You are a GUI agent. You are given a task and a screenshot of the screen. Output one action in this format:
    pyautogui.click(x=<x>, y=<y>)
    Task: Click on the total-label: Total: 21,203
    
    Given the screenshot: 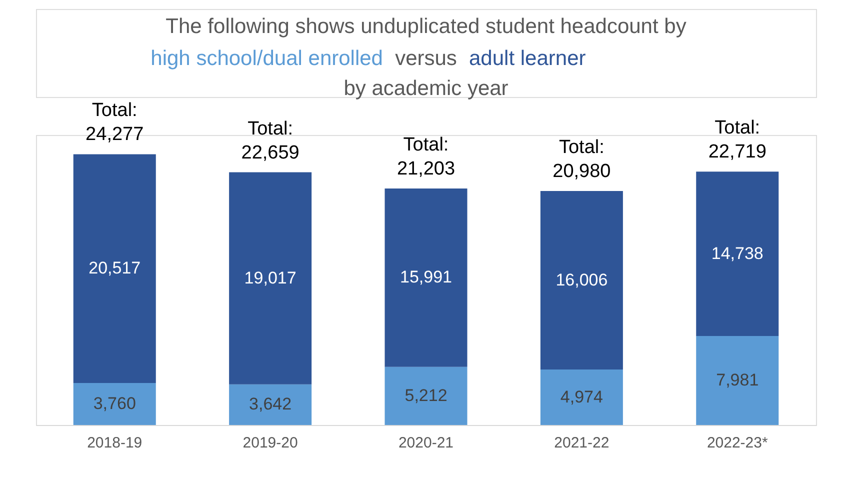 What is the action you would take?
    pyautogui.click(x=426, y=157)
    